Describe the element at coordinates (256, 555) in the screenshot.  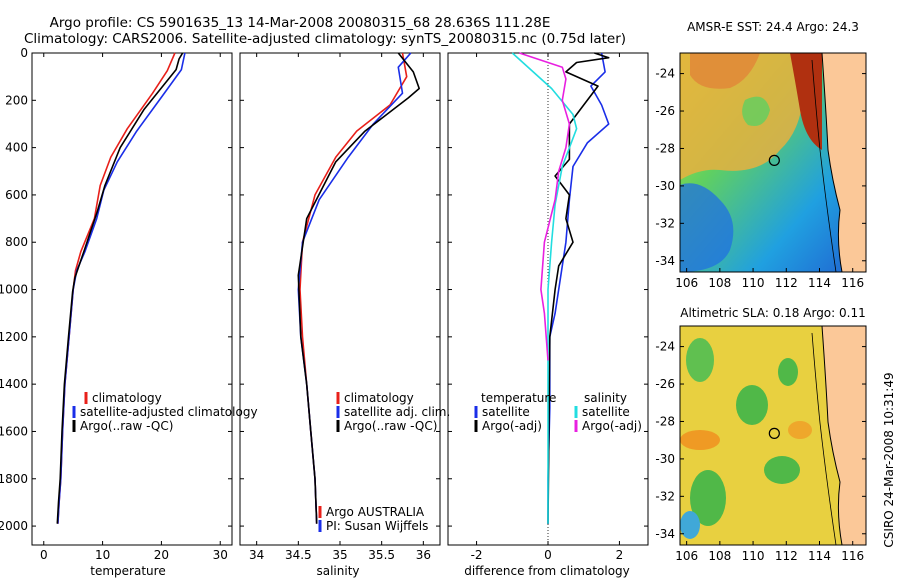
I see `x-tick-label: 34` at that location.